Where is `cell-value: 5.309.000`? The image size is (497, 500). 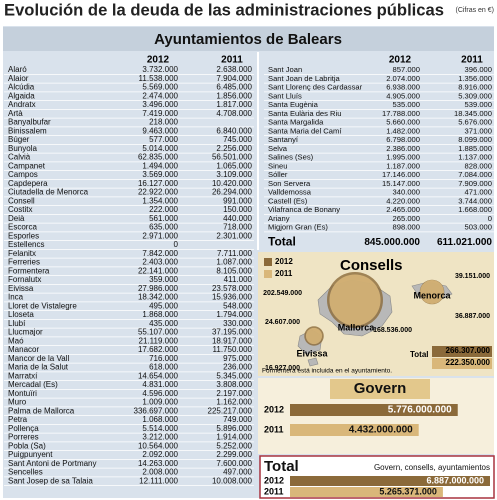 cell-value: 5.309.000 is located at coordinates (475, 95).